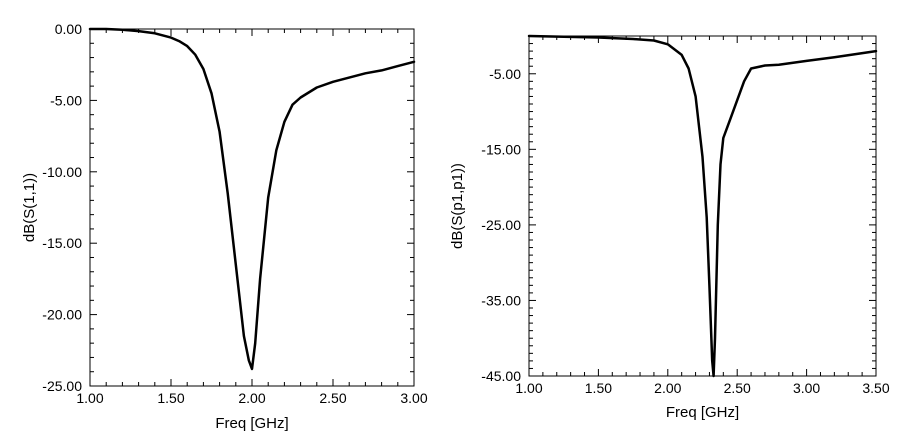 The height and width of the screenshot is (439, 902). Describe the element at coordinates (875, 388) in the screenshot. I see `x-tick-label: 3.50` at that location.